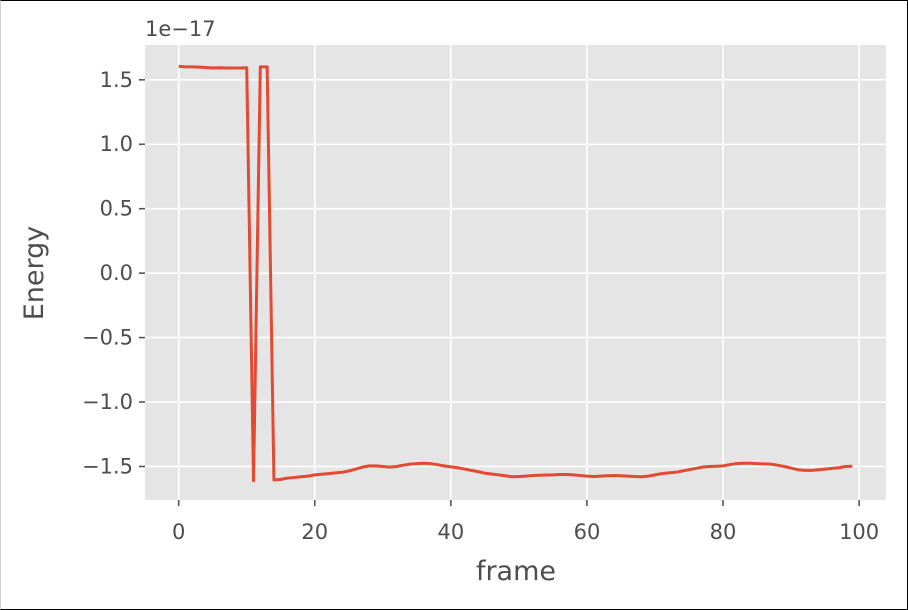  What do you see at coordinates (180, 29) in the screenshot?
I see `y-axis-offset-label: 1e−17` at bounding box center [180, 29].